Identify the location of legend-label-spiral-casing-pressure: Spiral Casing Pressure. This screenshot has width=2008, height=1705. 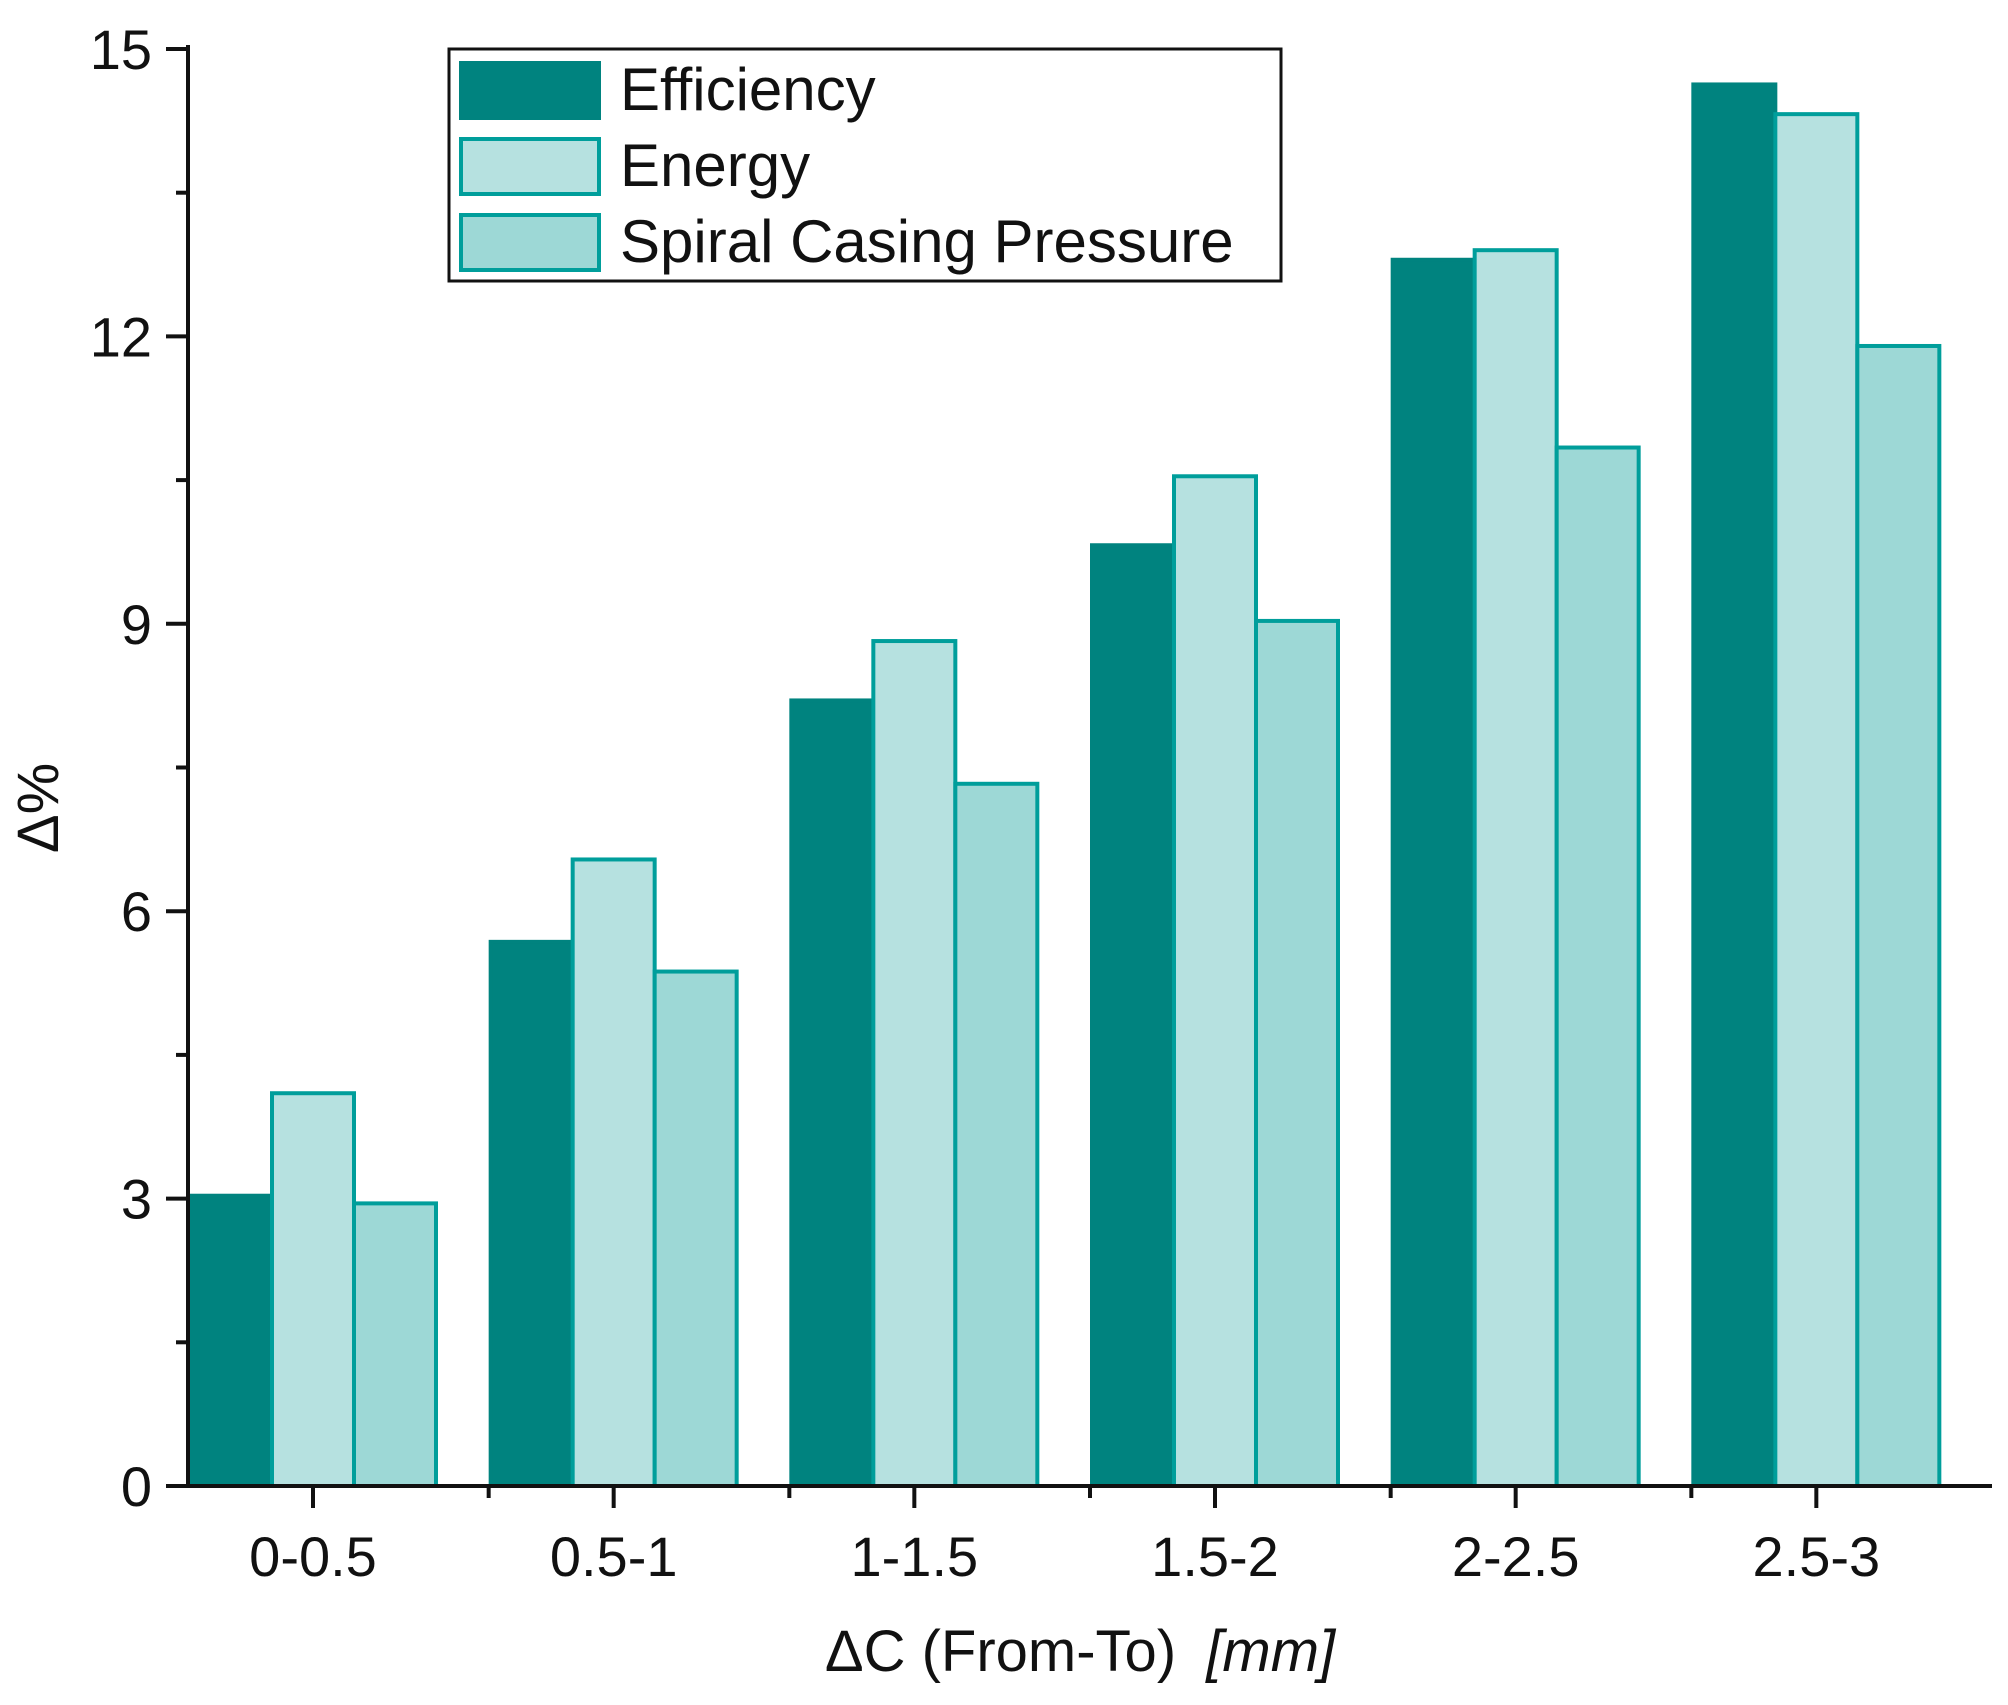
(927, 241).